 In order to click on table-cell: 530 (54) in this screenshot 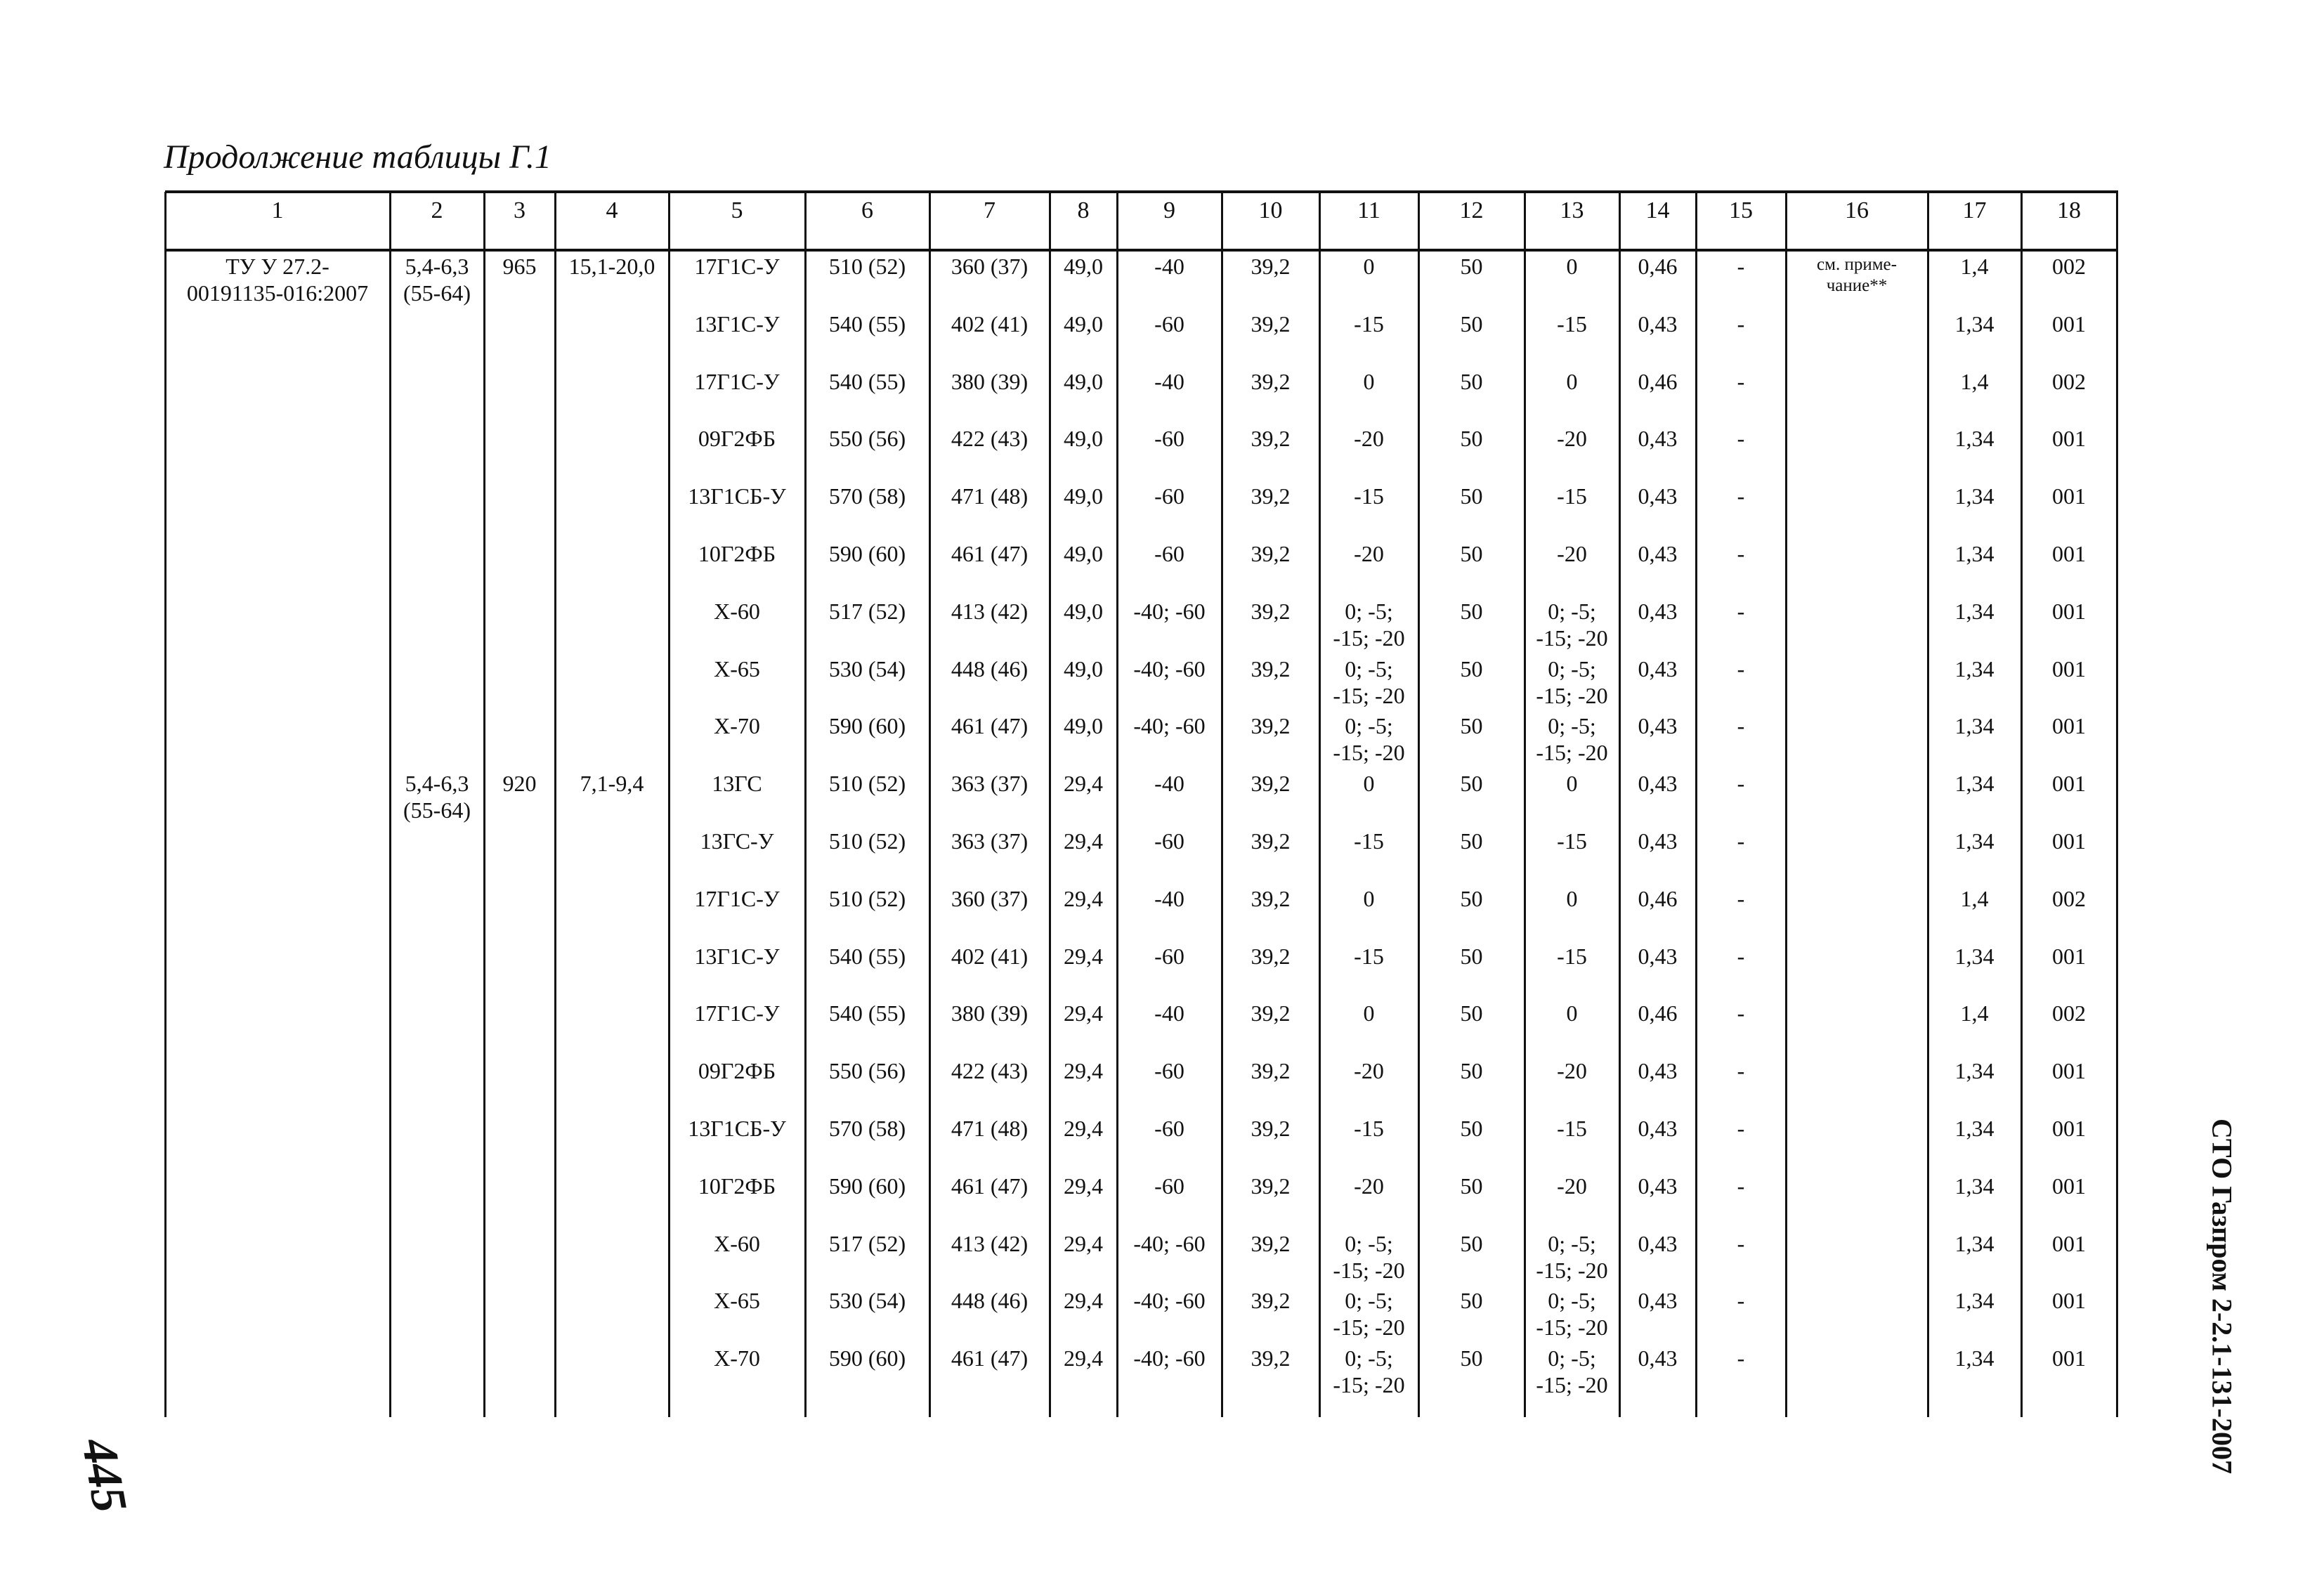, I will do `click(867, 1301)`.